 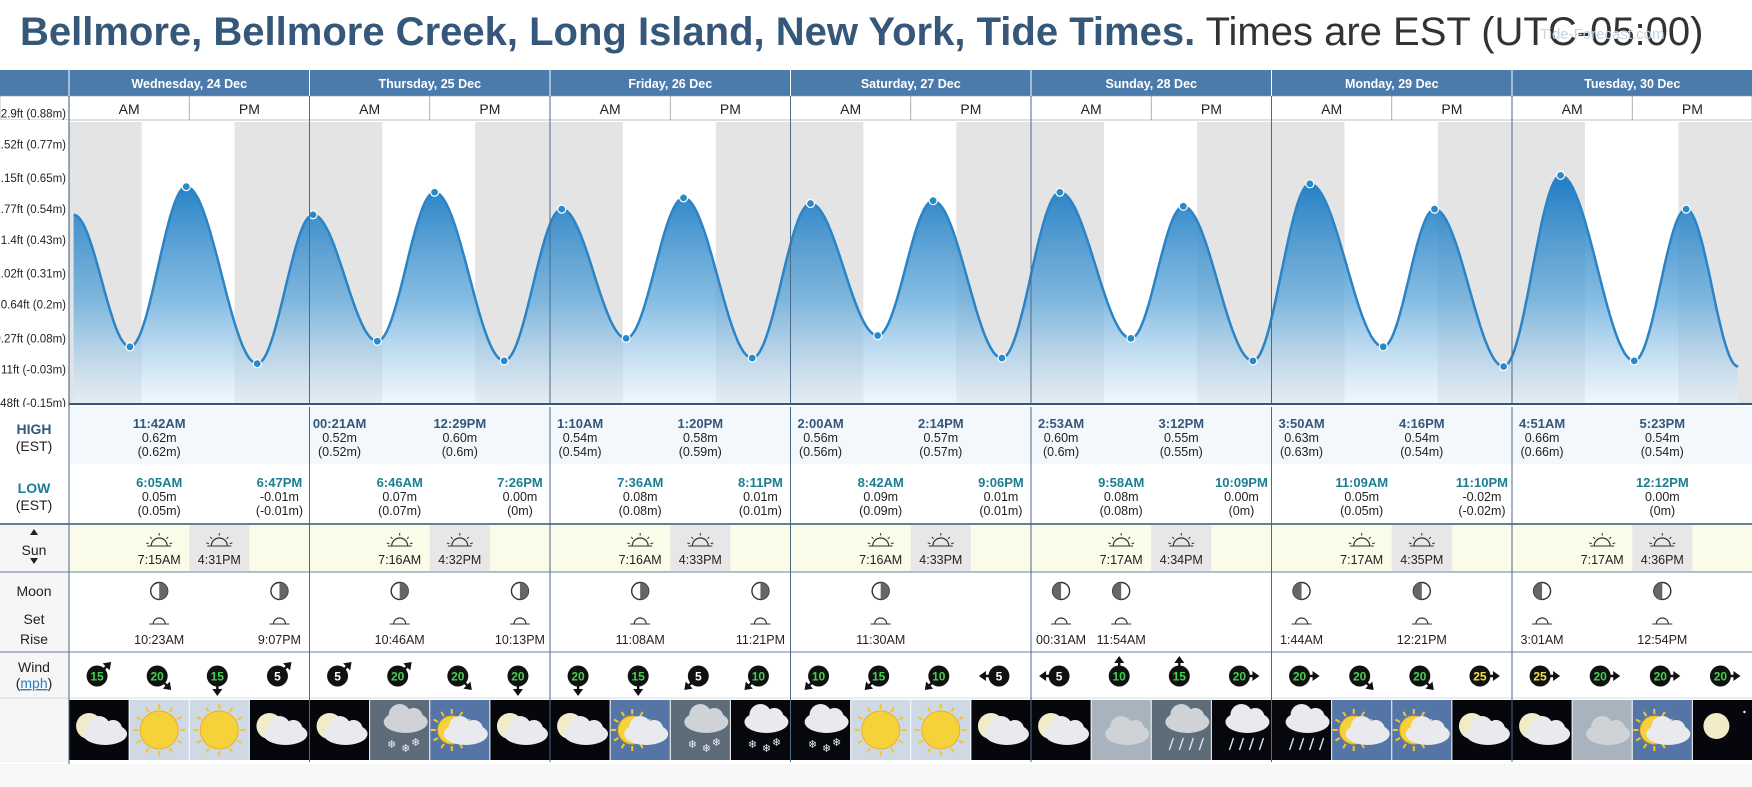 What do you see at coordinates (1542, 452) in the screenshot?
I see `high-tide-height-paren: (0.66m)` at bounding box center [1542, 452].